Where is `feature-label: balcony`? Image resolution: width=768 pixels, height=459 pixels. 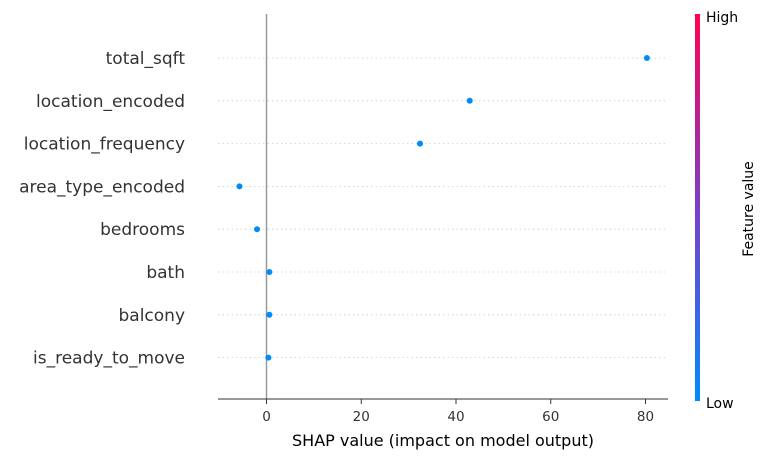 feature-label: balcony is located at coordinates (151, 316).